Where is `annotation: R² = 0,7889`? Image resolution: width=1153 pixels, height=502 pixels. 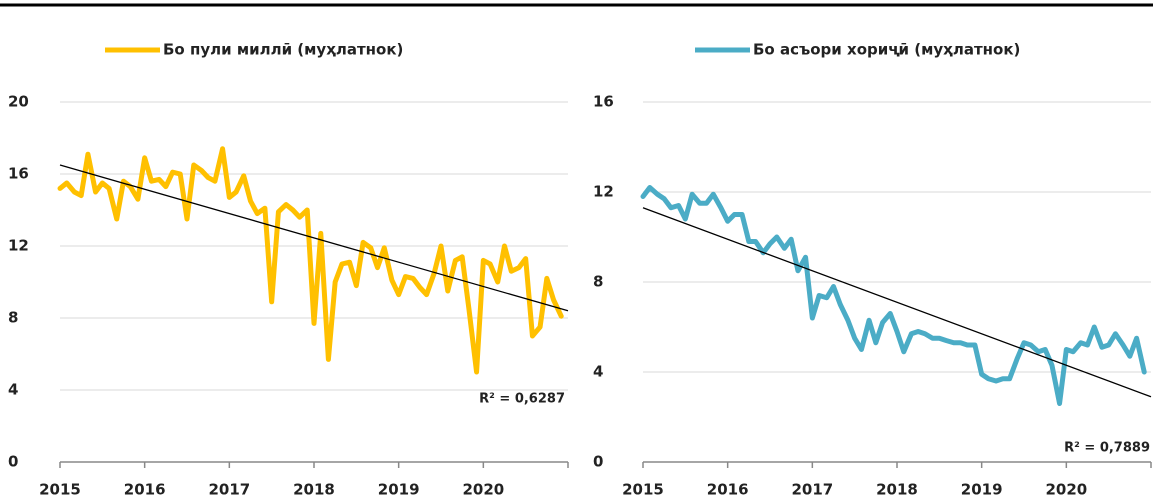 annotation: R² = 0,7889 is located at coordinates (1107, 448).